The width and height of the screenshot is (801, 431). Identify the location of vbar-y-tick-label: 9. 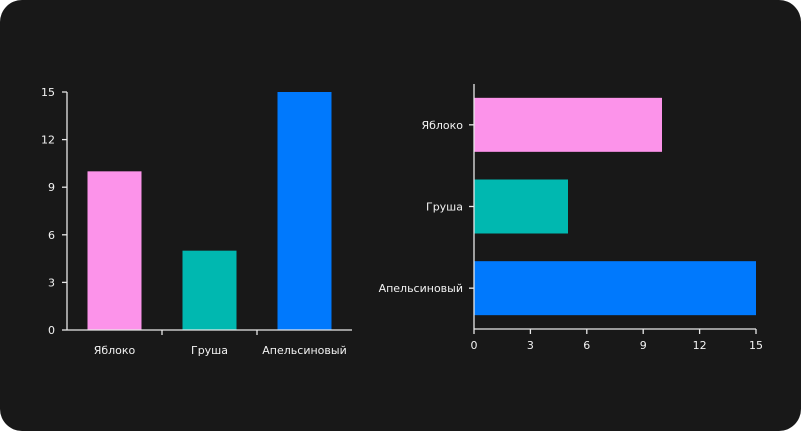
(51, 187).